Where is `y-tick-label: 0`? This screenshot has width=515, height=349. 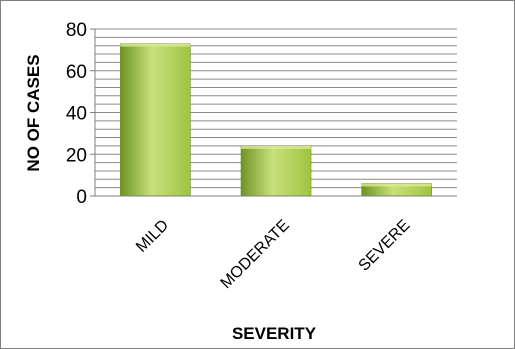 y-tick-label: 0 is located at coordinates (81, 197).